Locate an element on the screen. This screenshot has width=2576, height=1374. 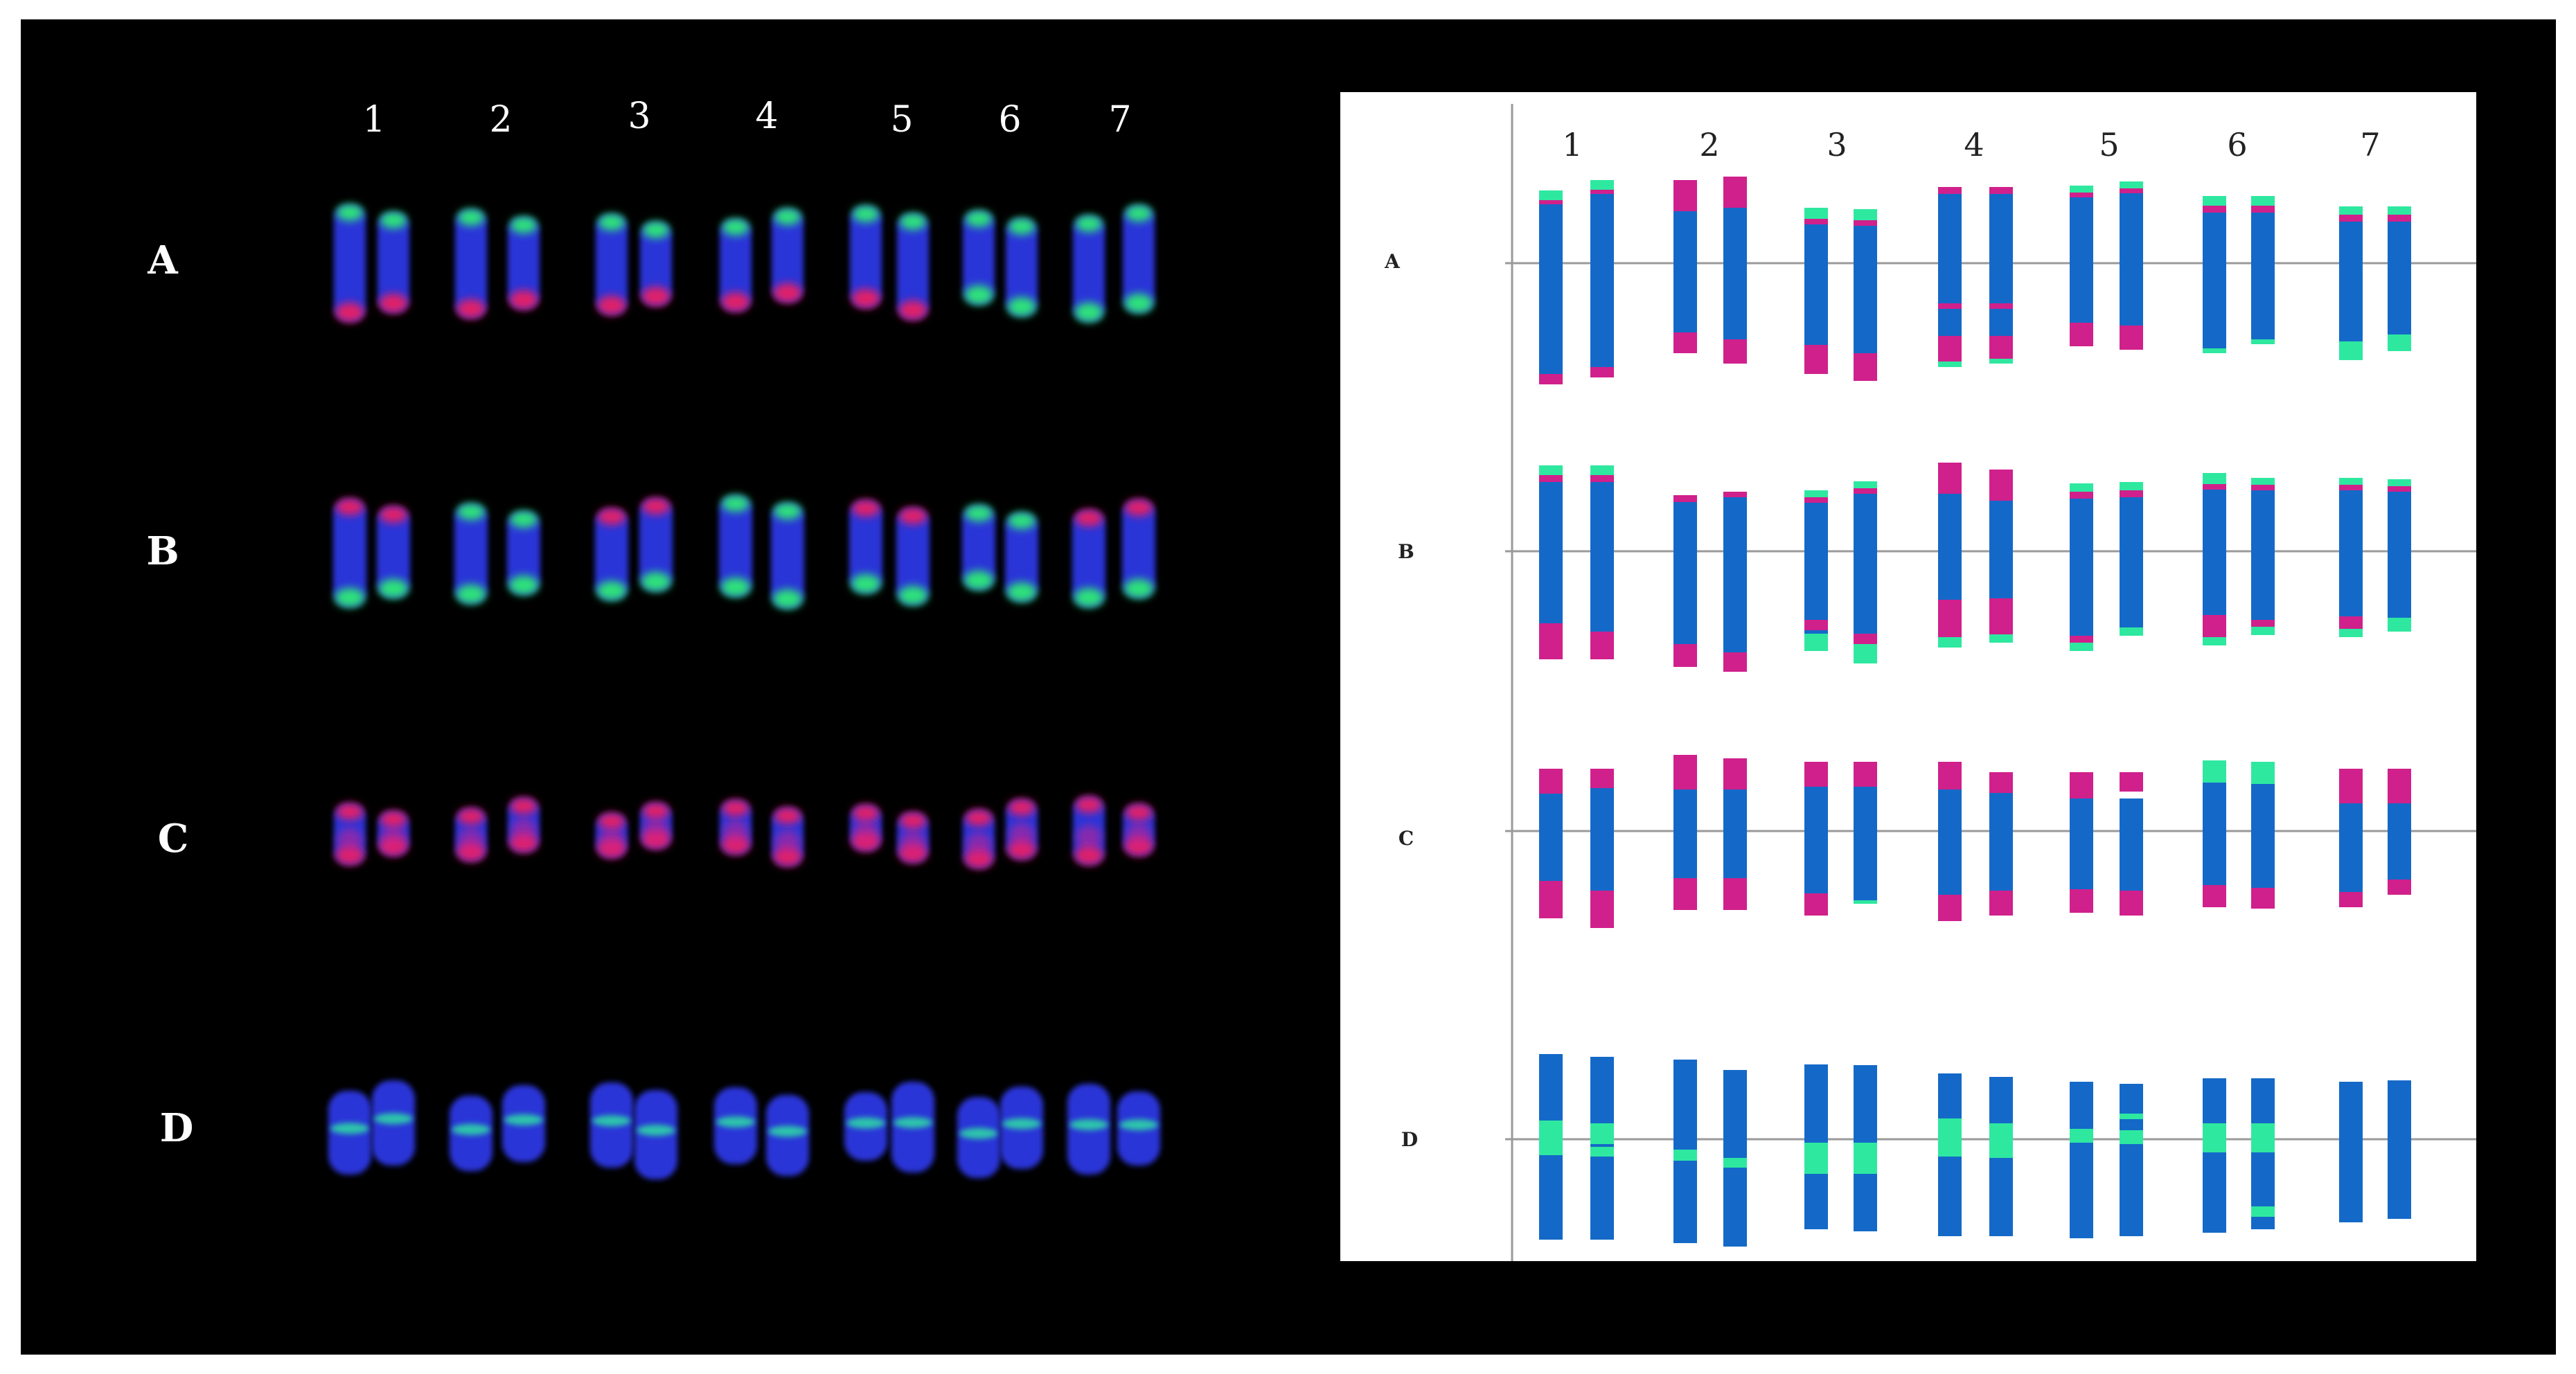
photo-row-label-a: A is located at coordinates (163, 260).